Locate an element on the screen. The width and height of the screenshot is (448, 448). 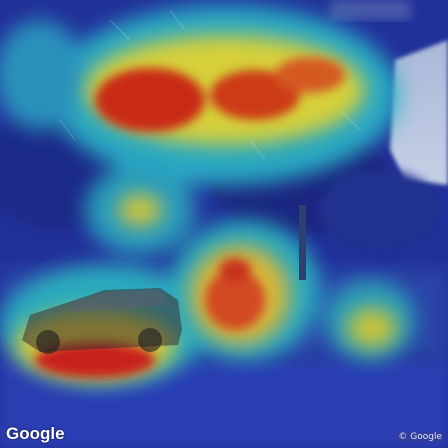
copyright-notice: © Google is located at coordinates (420, 437).